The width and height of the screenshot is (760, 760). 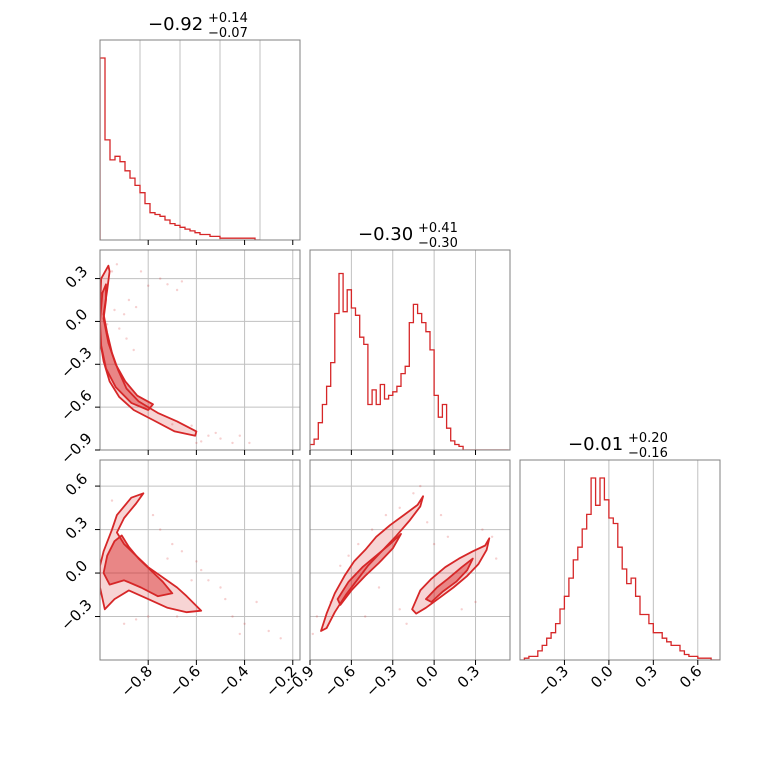 I want to click on title-0-median: −0.92, so click(x=175, y=24).